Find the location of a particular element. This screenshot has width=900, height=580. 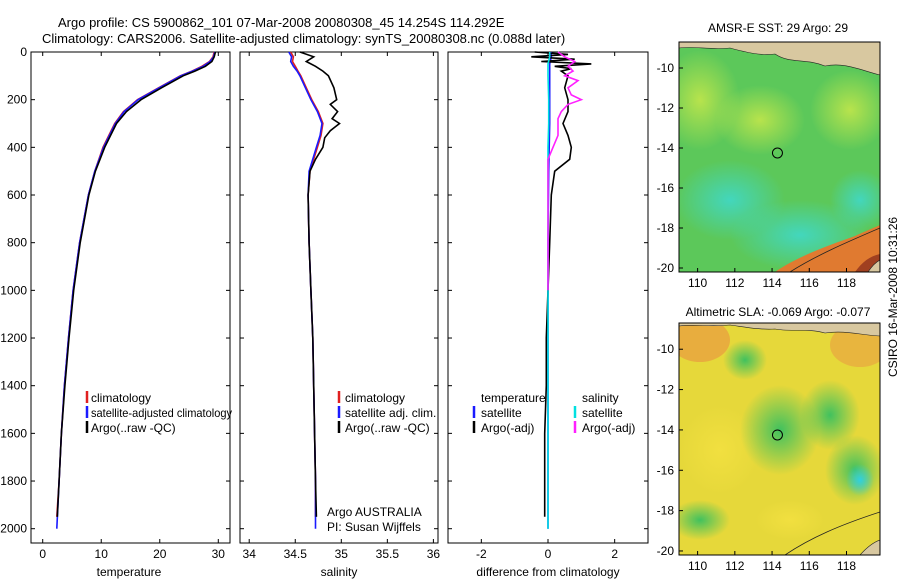

sla-coastline-north is located at coordinates (779, 330).